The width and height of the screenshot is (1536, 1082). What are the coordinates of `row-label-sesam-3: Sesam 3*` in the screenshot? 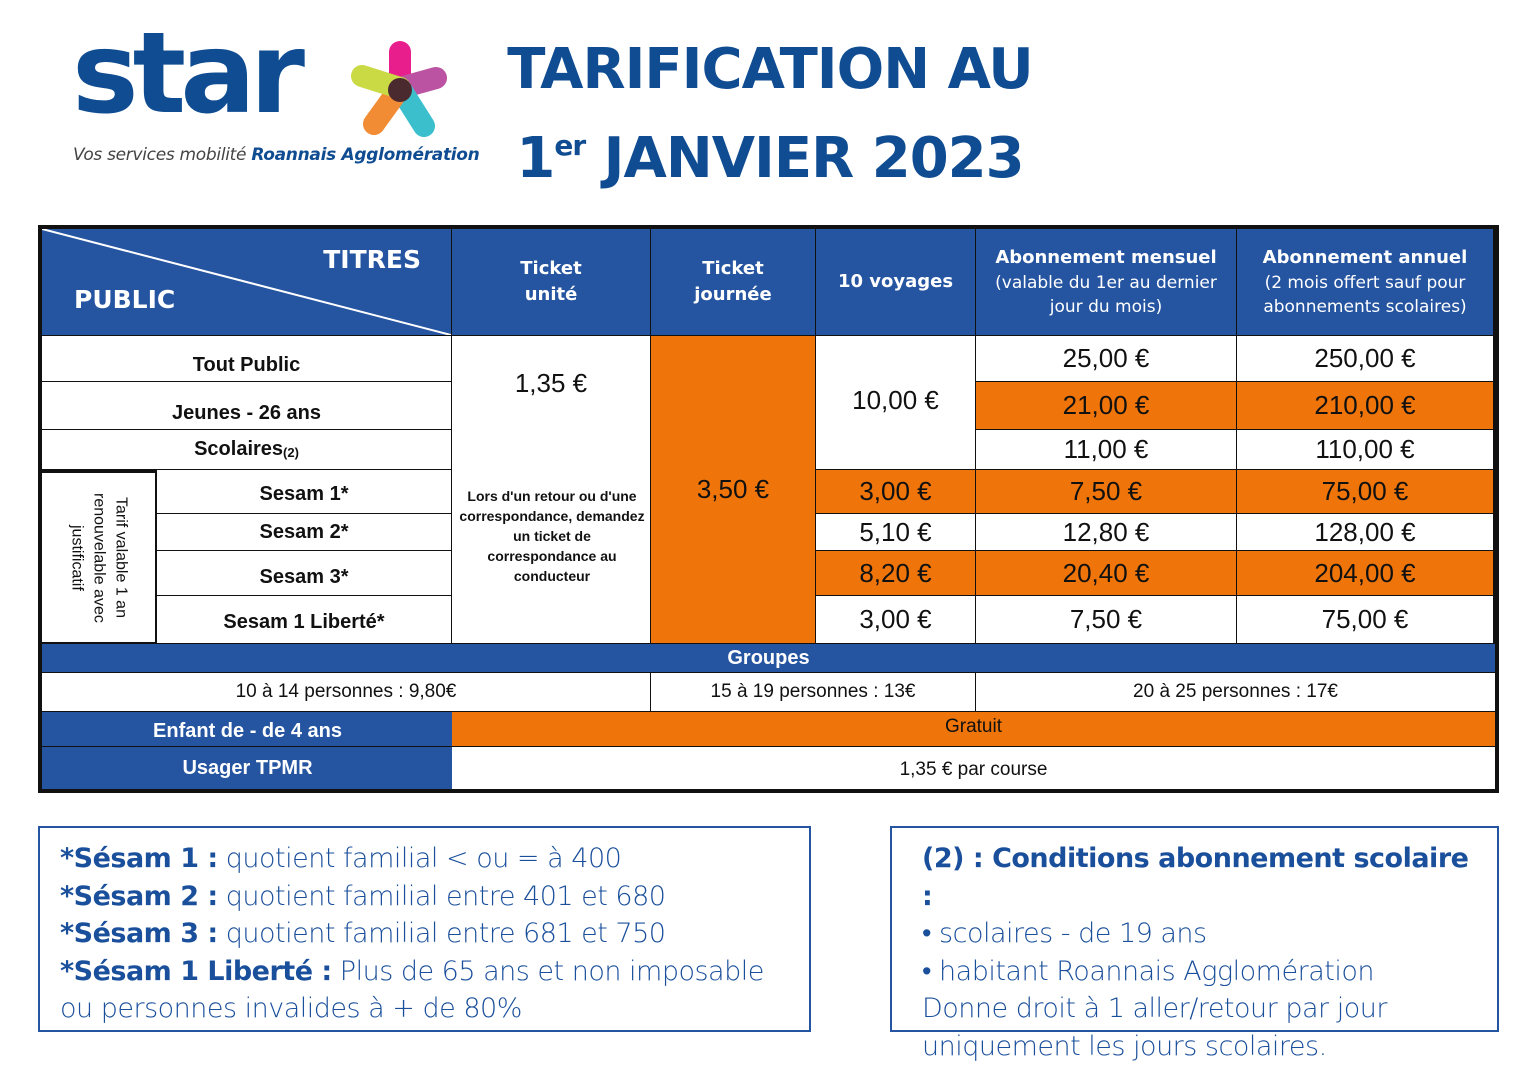 It's located at (305, 574).